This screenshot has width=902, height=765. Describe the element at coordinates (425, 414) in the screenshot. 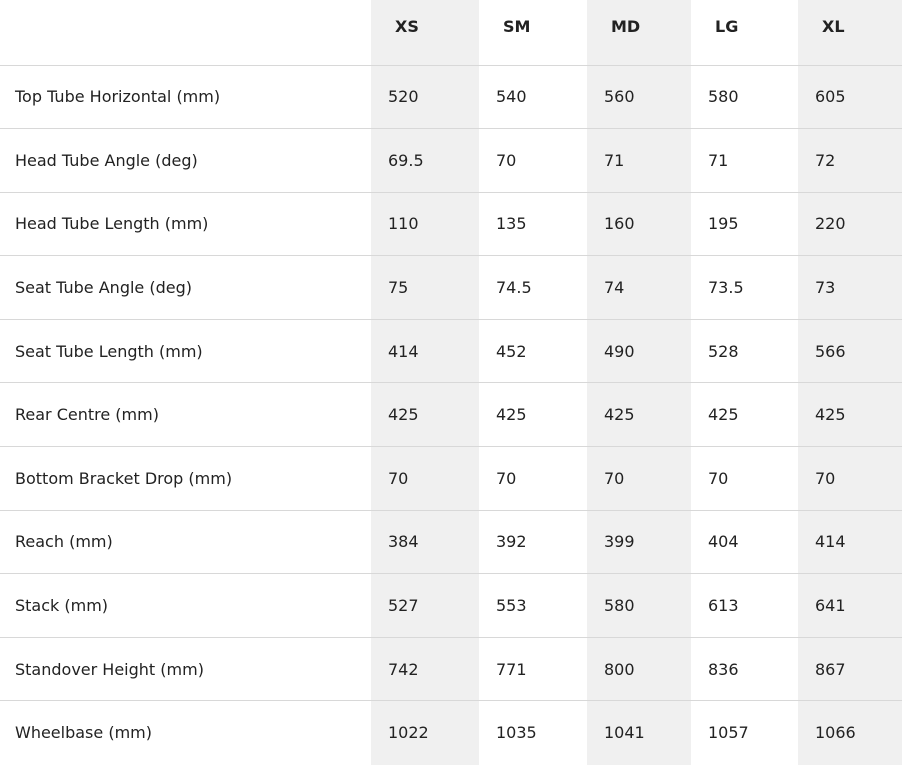

I see `cell-xs: 425` at that location.